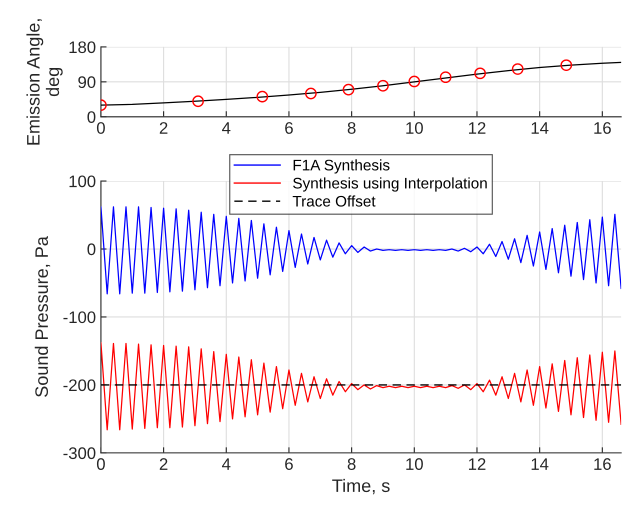 This screenshot has height=510, width=623. I want to click on legend-label: Trace Offset, so click(334, 201).